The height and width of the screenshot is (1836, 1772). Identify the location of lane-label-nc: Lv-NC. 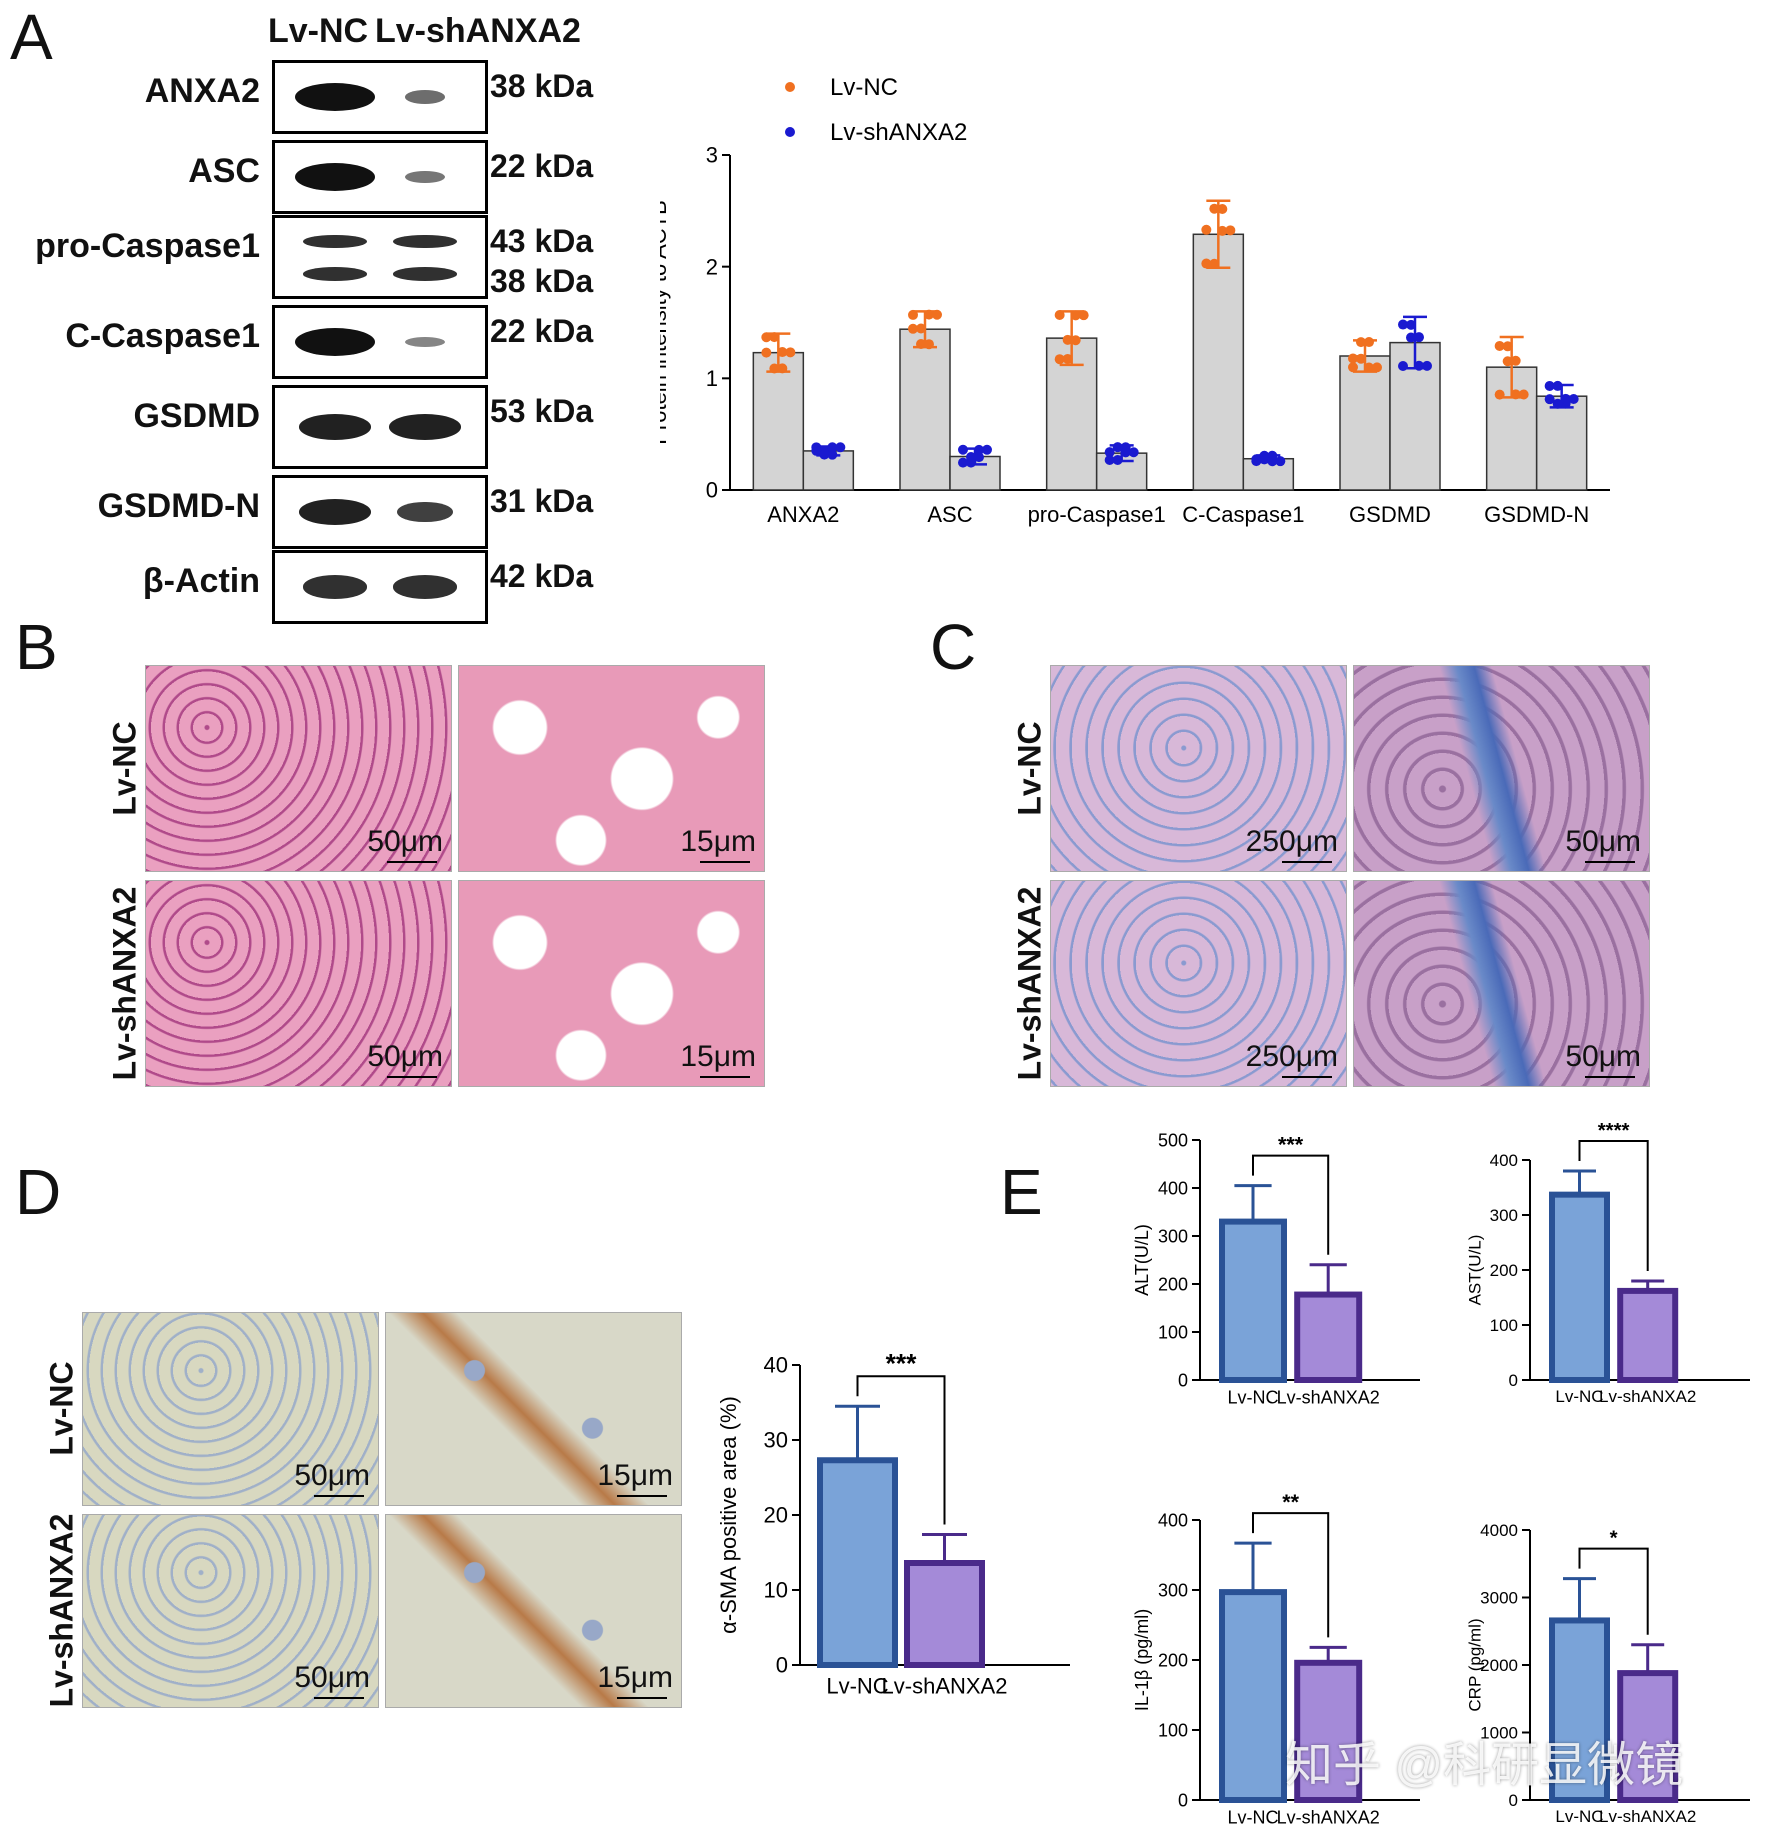
(318, 31).